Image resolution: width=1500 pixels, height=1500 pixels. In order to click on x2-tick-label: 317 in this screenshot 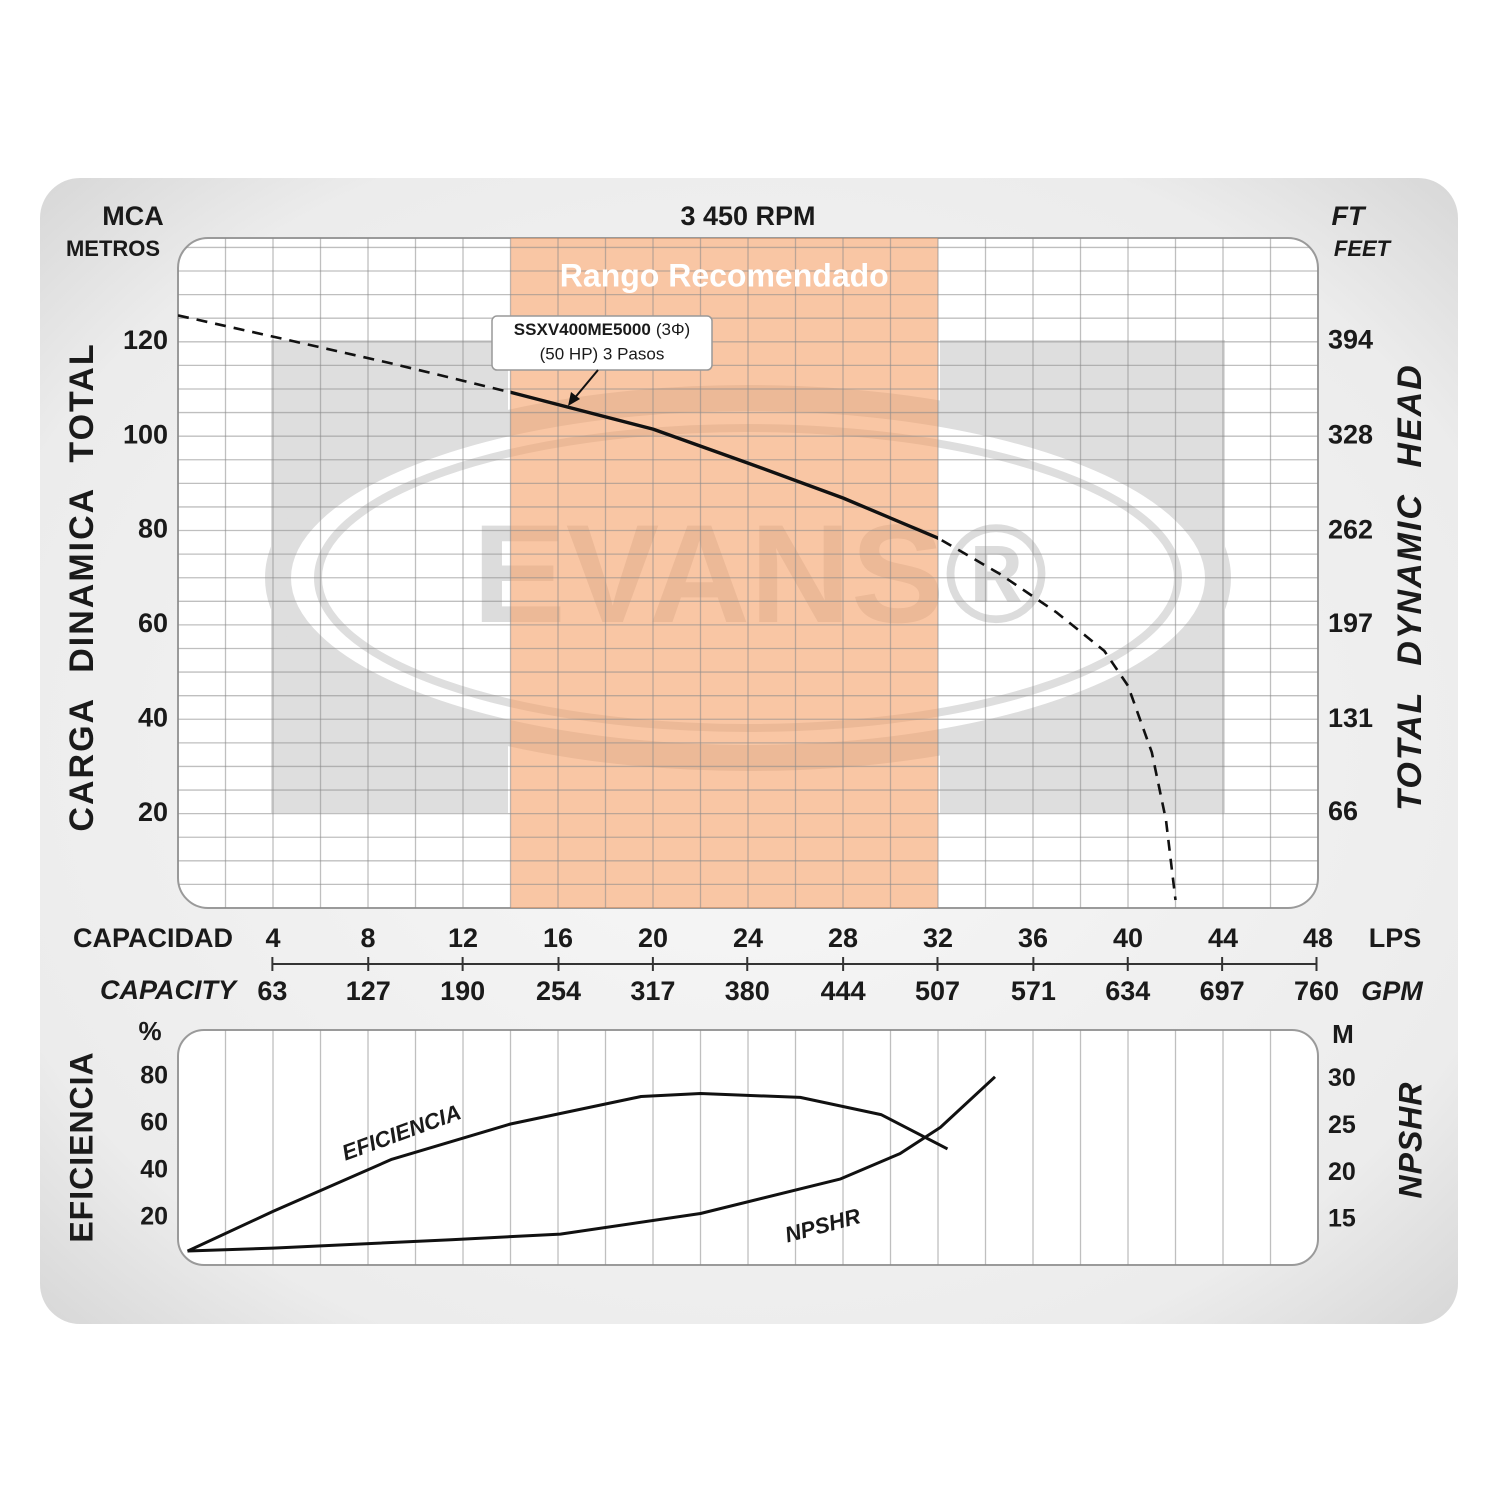, I will do `click(652, 991)`.